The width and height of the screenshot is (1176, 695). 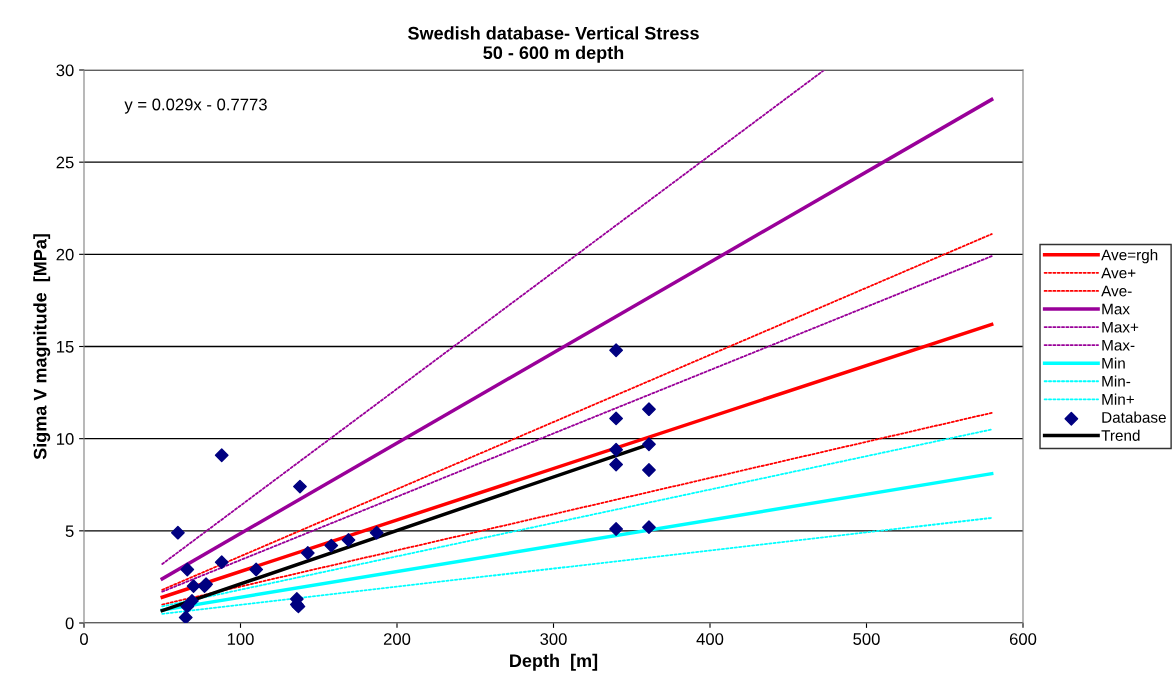 I want to click on x-tick-label: 200, so click(x=397, y=639).